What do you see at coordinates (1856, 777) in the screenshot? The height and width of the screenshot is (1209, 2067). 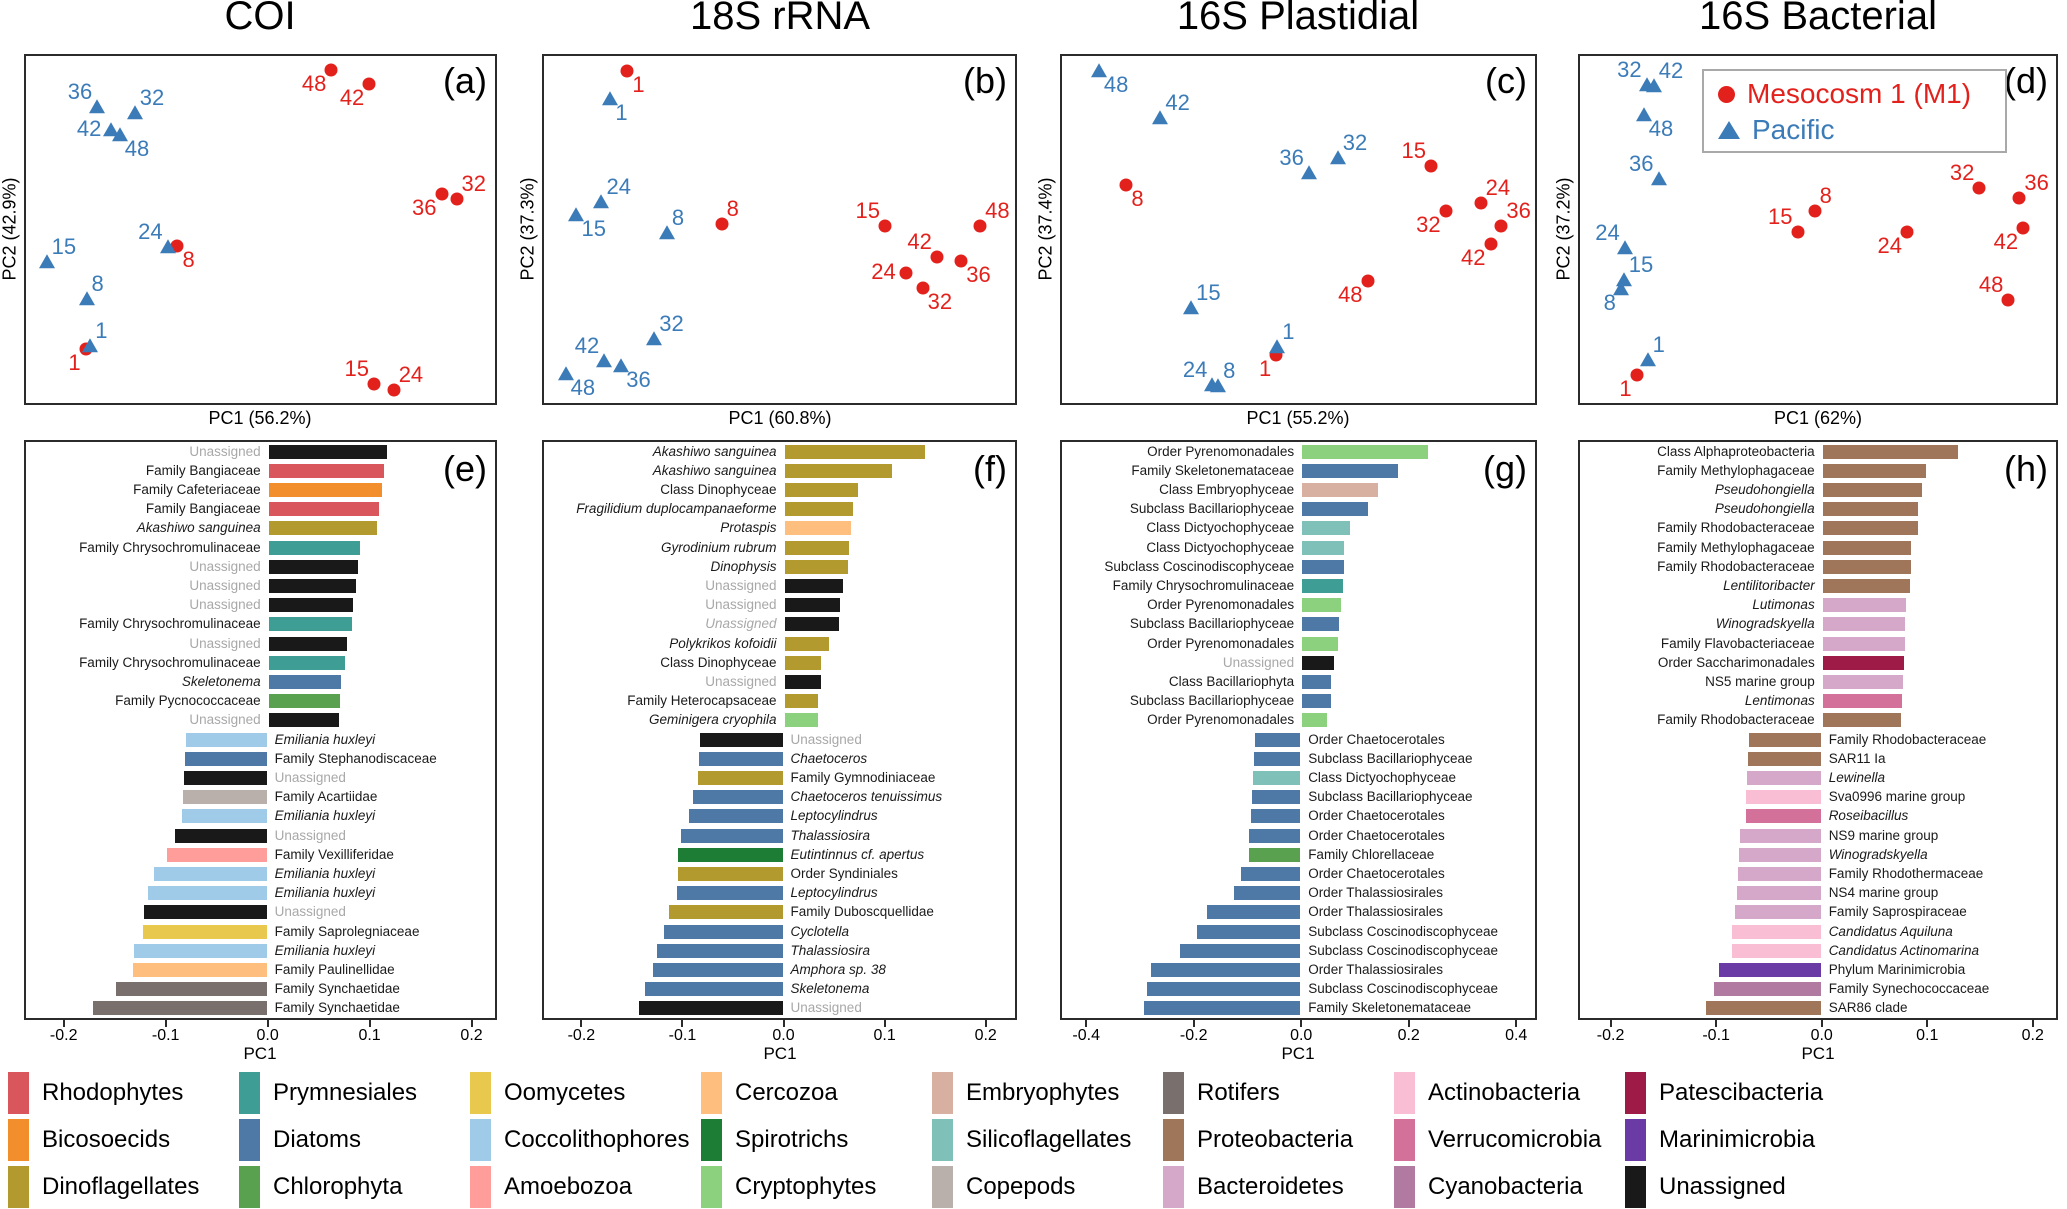 I see `bar-label: Lewinella` at bounding box center [1856, 777].